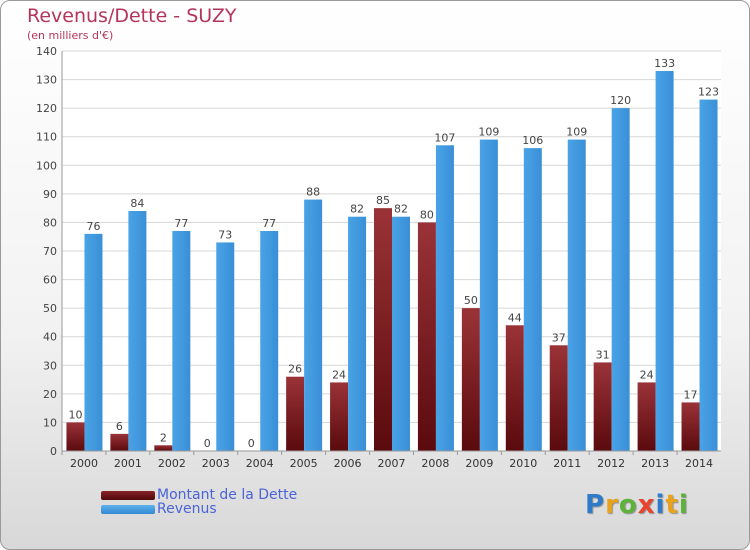 The image size is (750, 550). What do you see at coordinates (532, 140) in the screenshot?
I see `data-label-revenue: 106` at bounding box center [532, 140].